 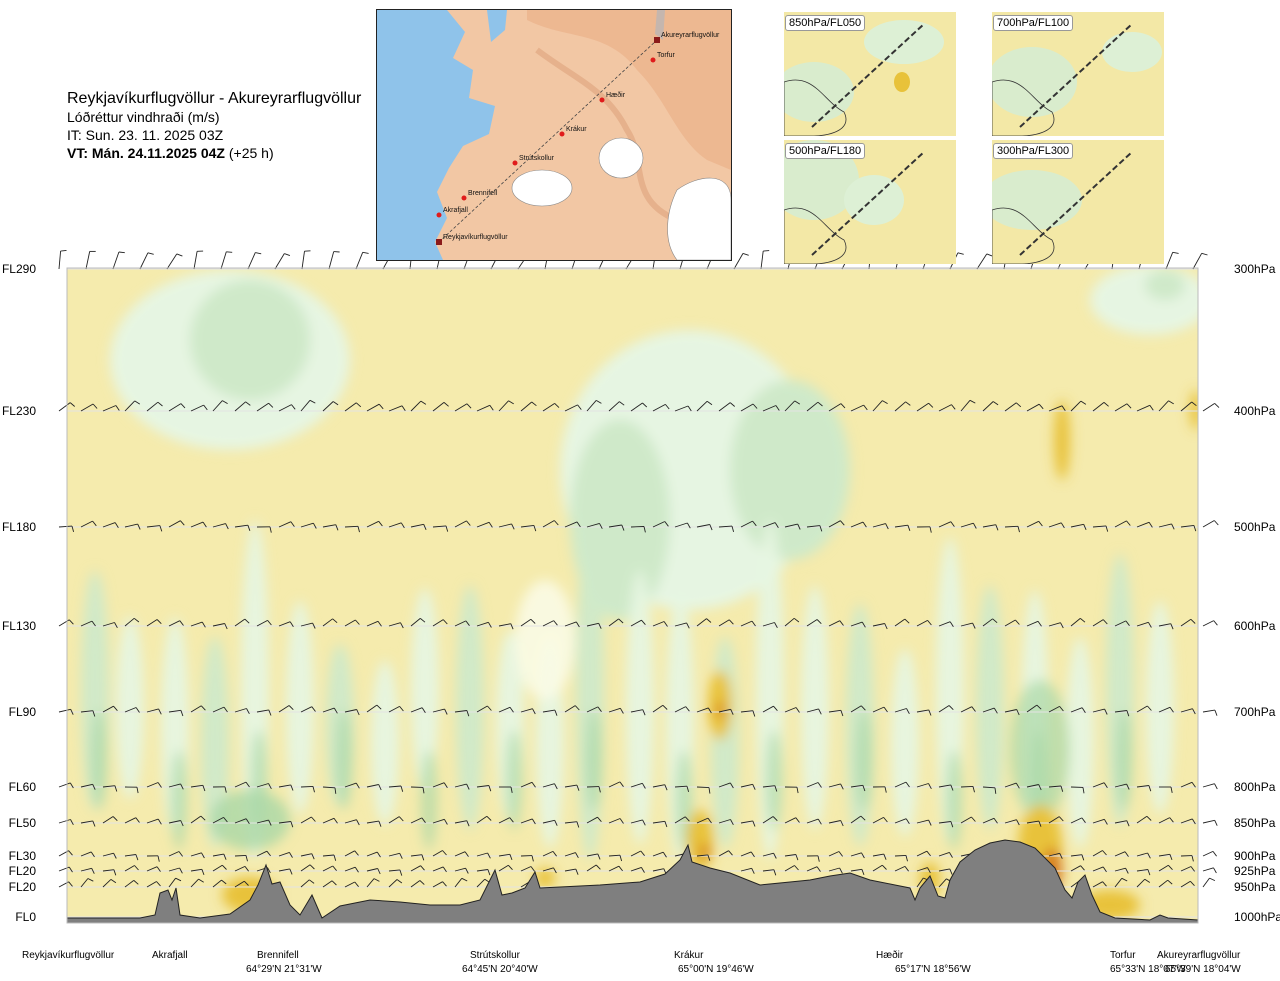 What do you see at coordinates (576, 129) in the screenshot?
I see `route-point-label: Krákur` at bounding box center [576, 129].